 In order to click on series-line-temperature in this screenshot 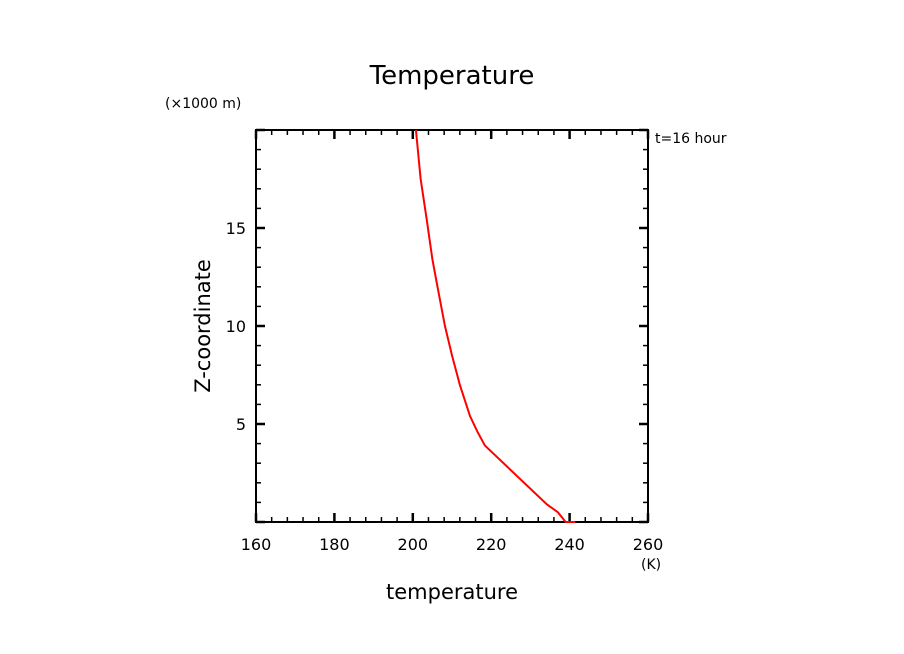, I will do `click(495, 326)`.